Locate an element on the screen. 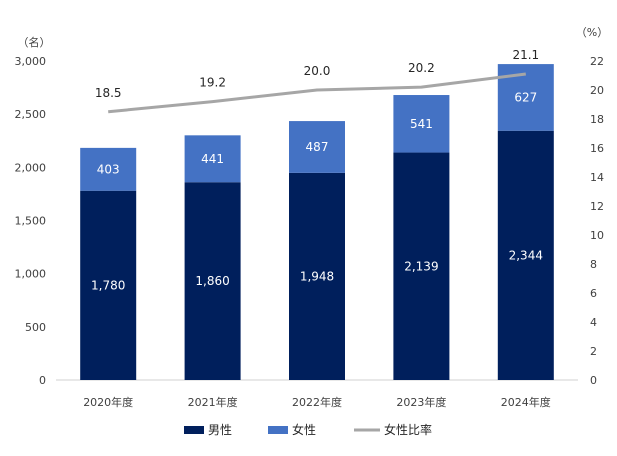  y-left-tick-label: 2,000 is located at coordinates (31, 167).